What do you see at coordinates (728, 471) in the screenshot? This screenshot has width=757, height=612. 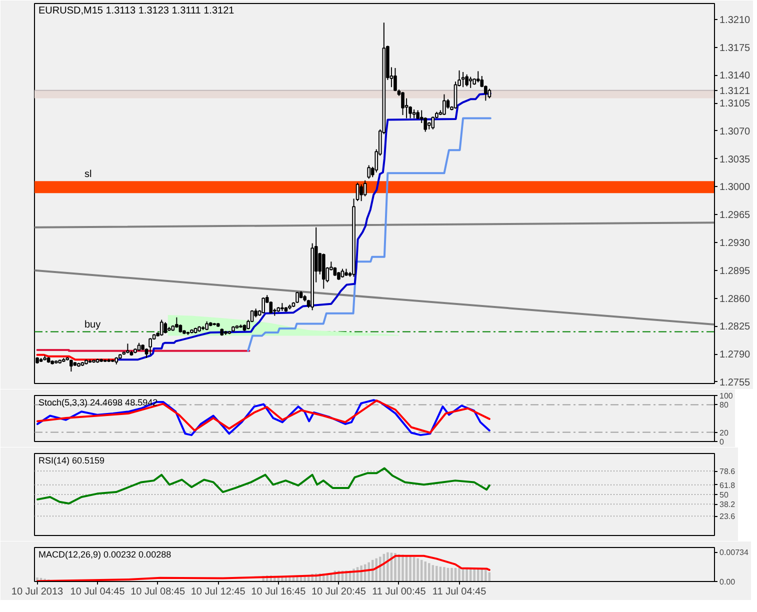 I see `y-tick-label: 78.6` at bounding box center [728, 471].